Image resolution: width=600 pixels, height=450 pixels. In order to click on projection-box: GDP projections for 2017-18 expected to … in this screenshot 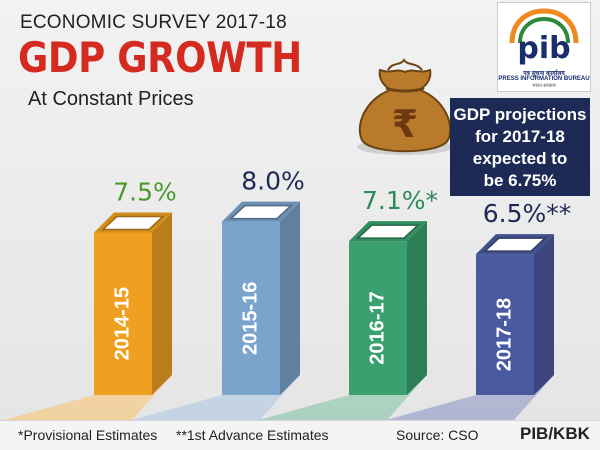, I will do `click(520, 147)`.